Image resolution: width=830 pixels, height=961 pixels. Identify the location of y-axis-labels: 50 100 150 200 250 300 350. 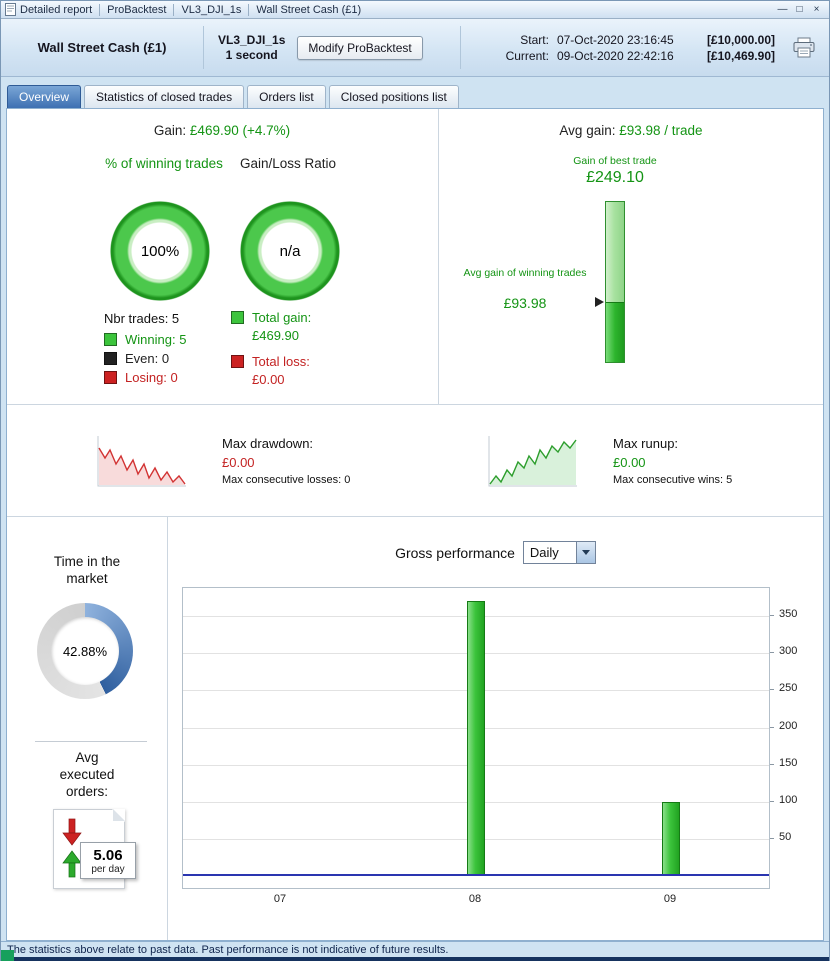
(791, 738).